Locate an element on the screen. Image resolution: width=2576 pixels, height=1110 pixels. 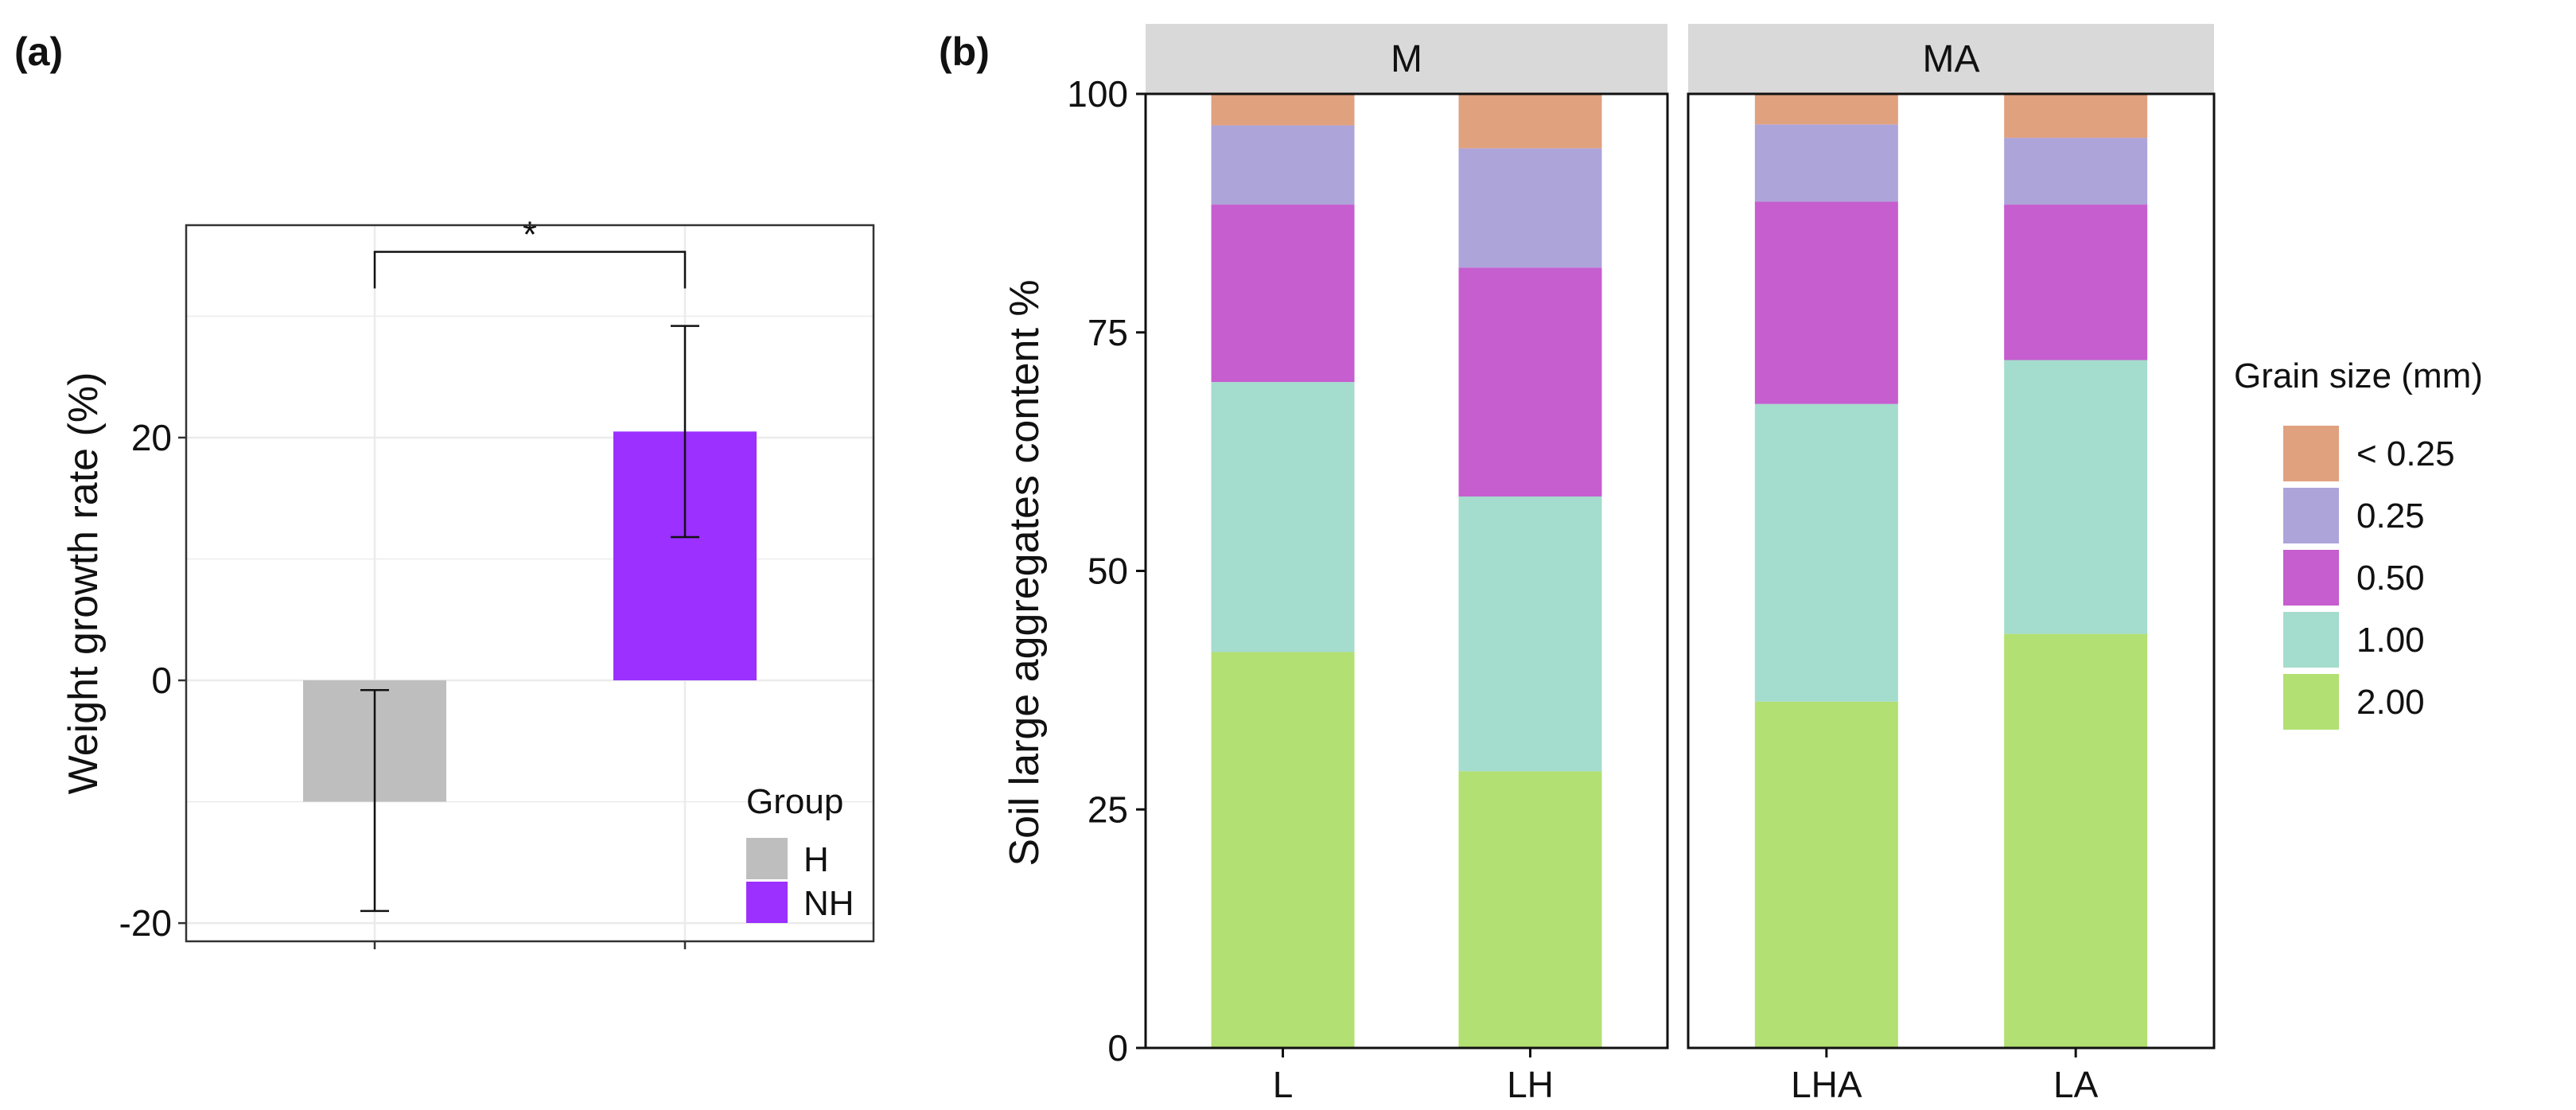
x-tick-label: L is located at coordinates (1284, 1084).